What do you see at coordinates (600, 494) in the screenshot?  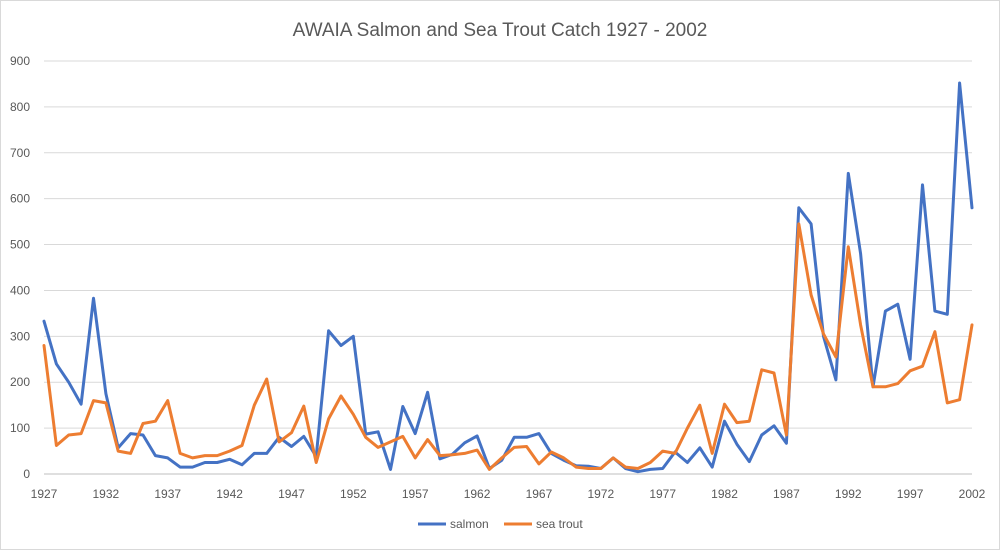 I see `x-tick-label: 1972` at bounding box center [600, 494].